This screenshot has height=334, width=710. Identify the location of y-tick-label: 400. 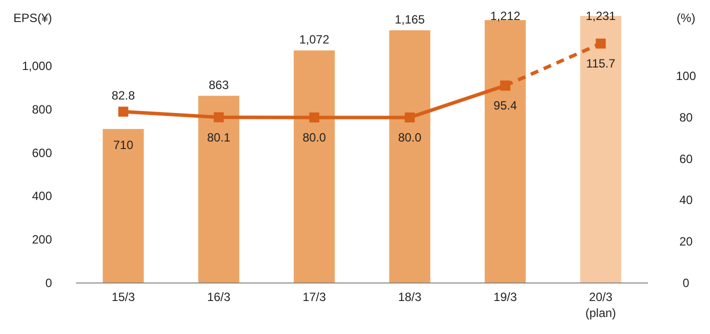
(42, 196).